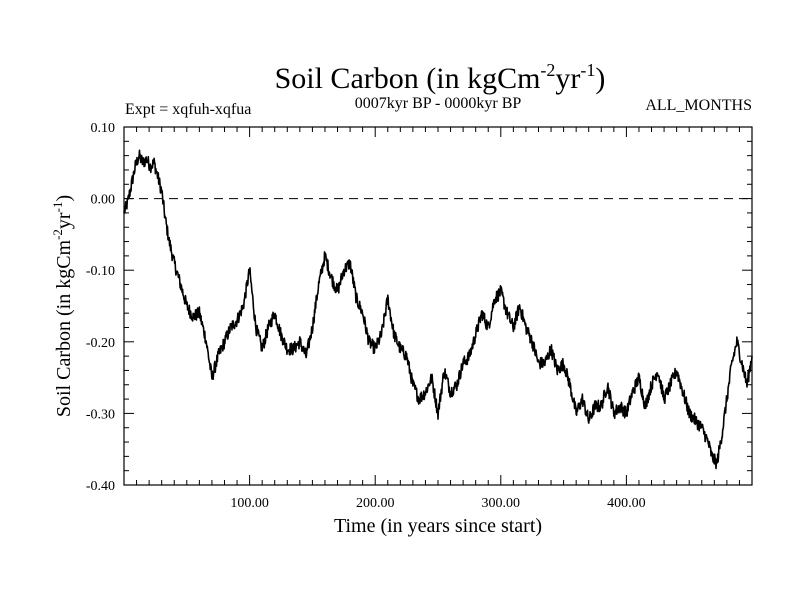  Describe the element at coordinates (698, 105) in the screenshot. I see `months-label: ALL_MONTHS` at that location.